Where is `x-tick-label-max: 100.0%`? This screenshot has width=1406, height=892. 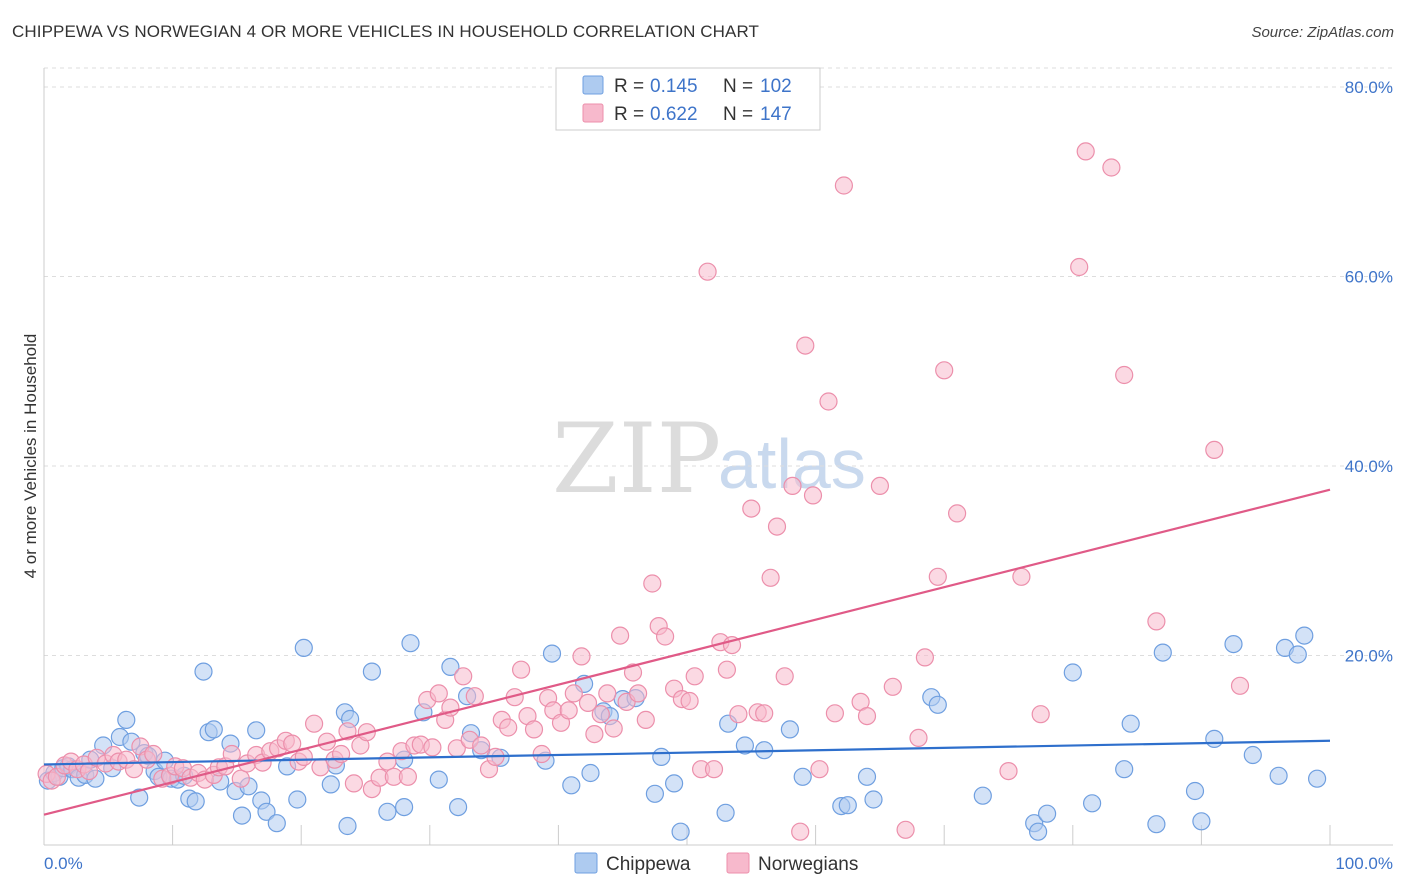
x-tick-label-max: 100.0% is located at coordinates (1364, 863).